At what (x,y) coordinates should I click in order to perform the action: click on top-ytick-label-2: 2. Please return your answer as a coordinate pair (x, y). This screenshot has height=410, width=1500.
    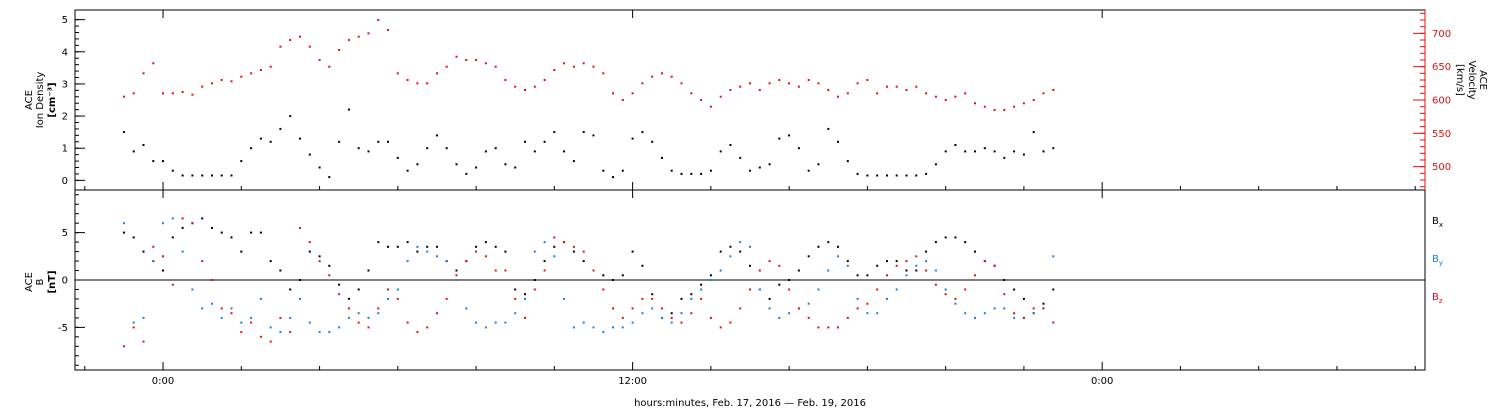
    Looking at the image, I should click on (65, 117).